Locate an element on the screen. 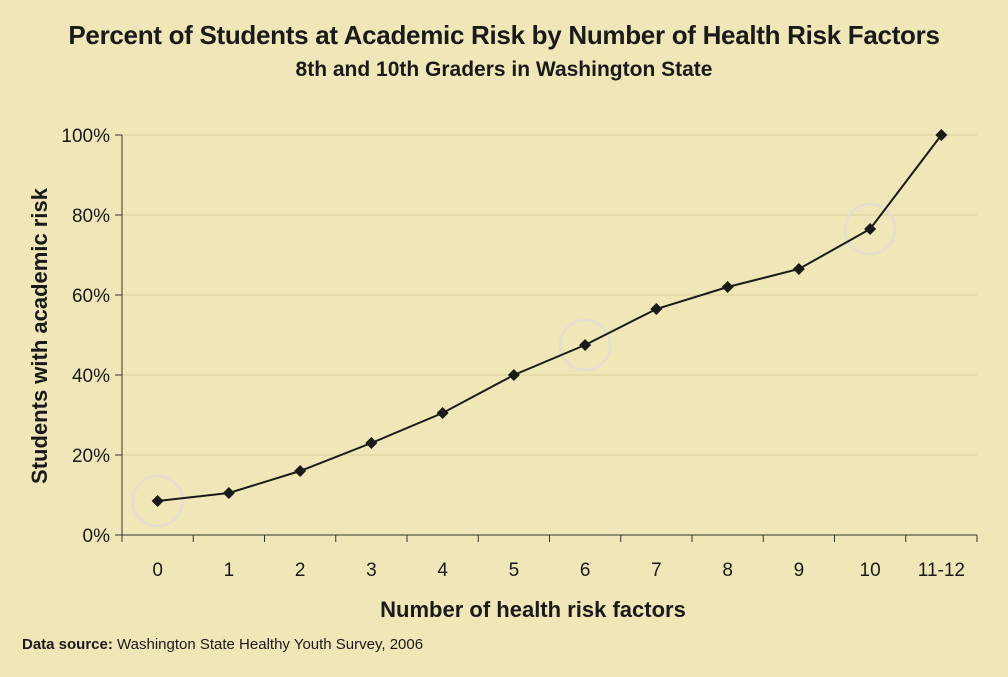 The width and height of the screenshot is (1008, 677). x-tick-label: 0 is located at coordinates (157, 570).